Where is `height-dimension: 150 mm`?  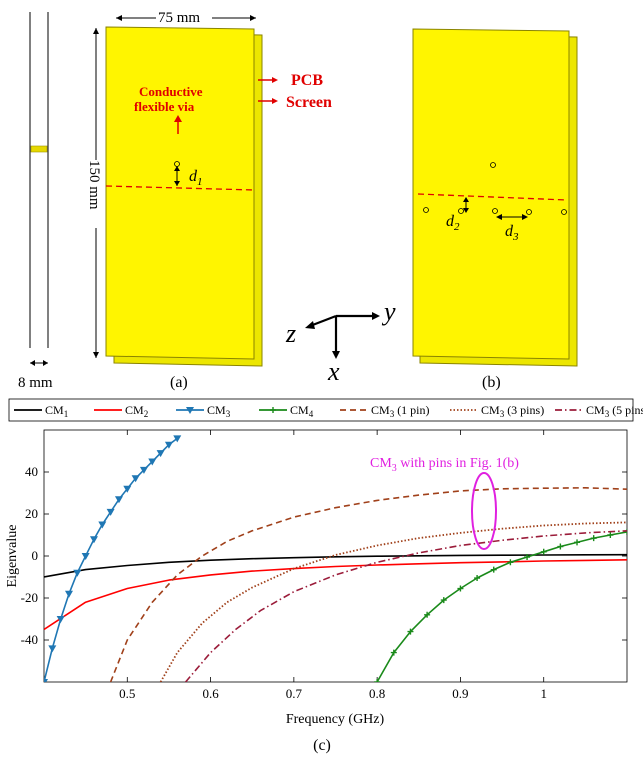 height-dimension: 150 mm is located at coordinates (95, 193).